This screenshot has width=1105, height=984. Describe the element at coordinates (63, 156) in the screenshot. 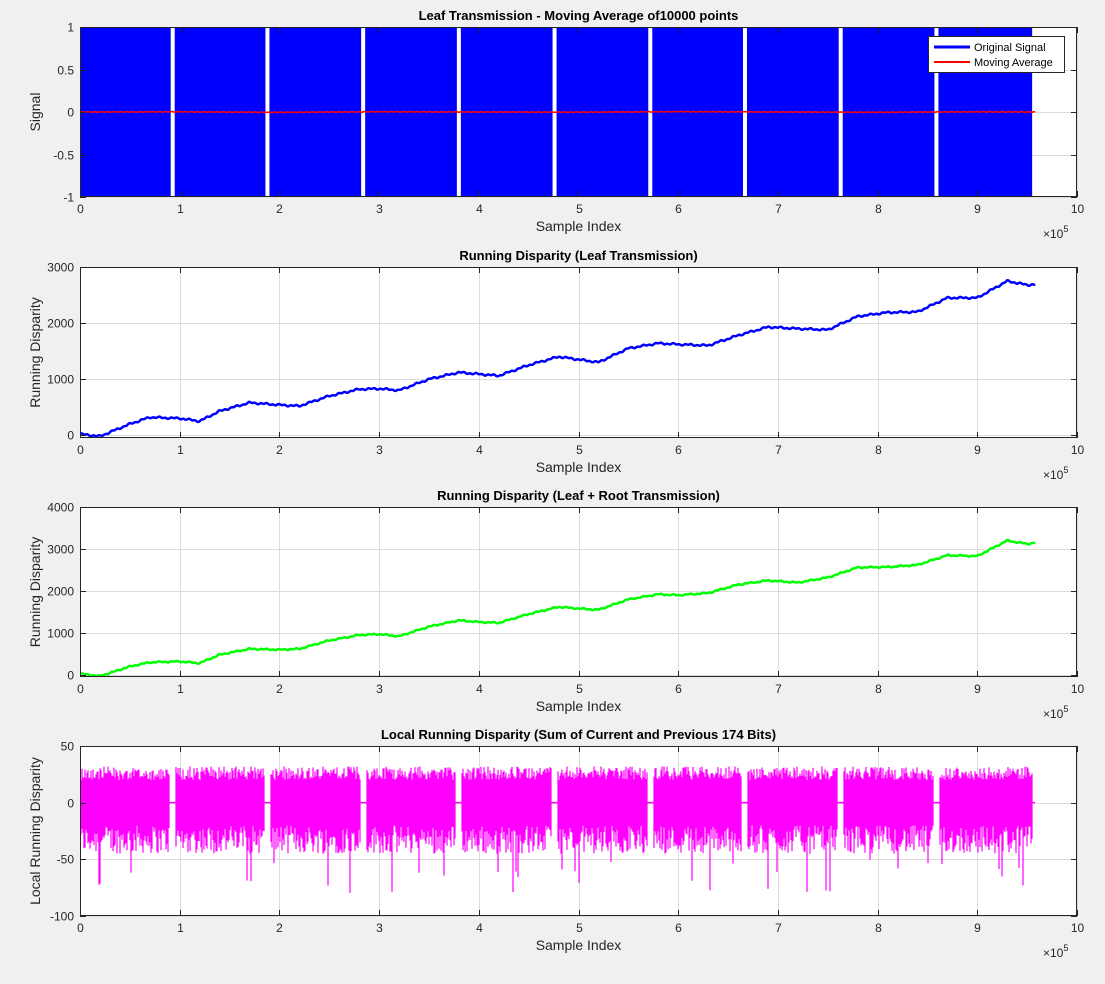

I see `y-tick-label: -0.5` at that location.